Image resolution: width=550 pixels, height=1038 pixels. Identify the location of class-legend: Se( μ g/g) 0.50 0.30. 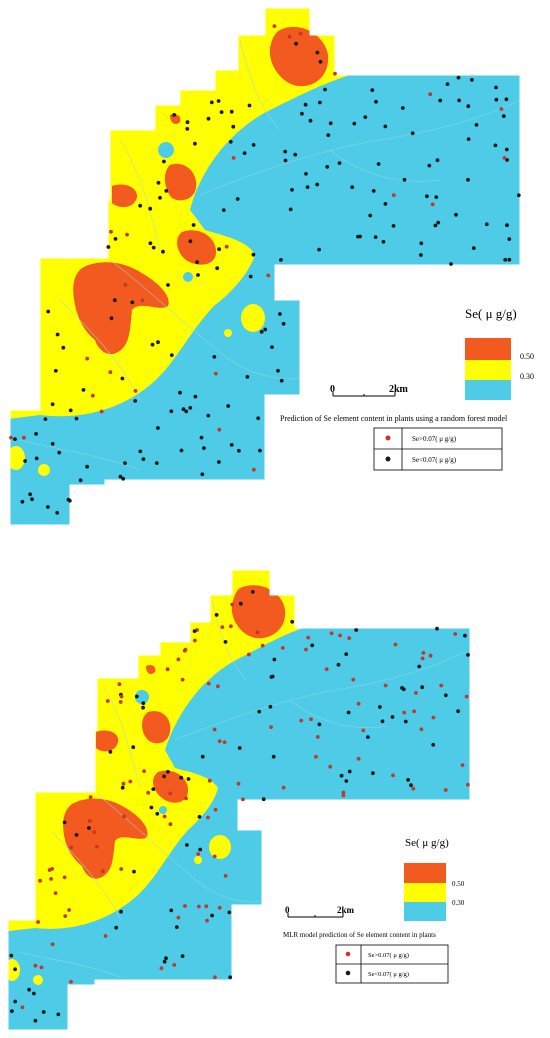
(434, 879).